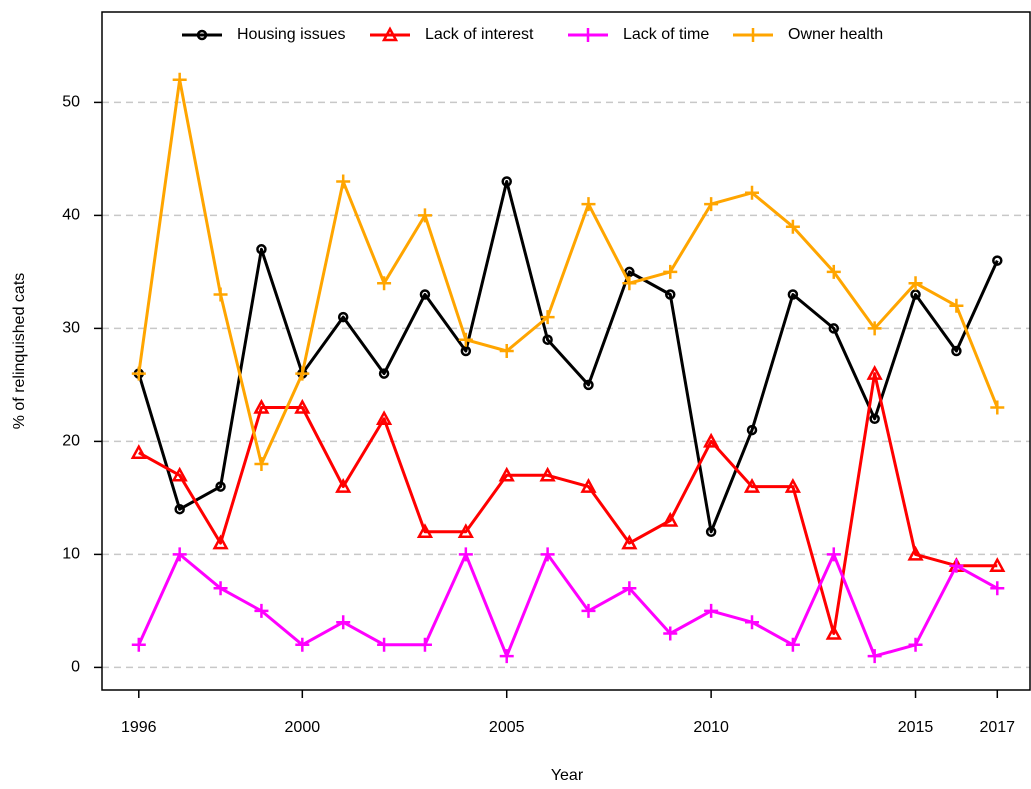  I want to click on x-tick-label: 2017, so click(997, 727).